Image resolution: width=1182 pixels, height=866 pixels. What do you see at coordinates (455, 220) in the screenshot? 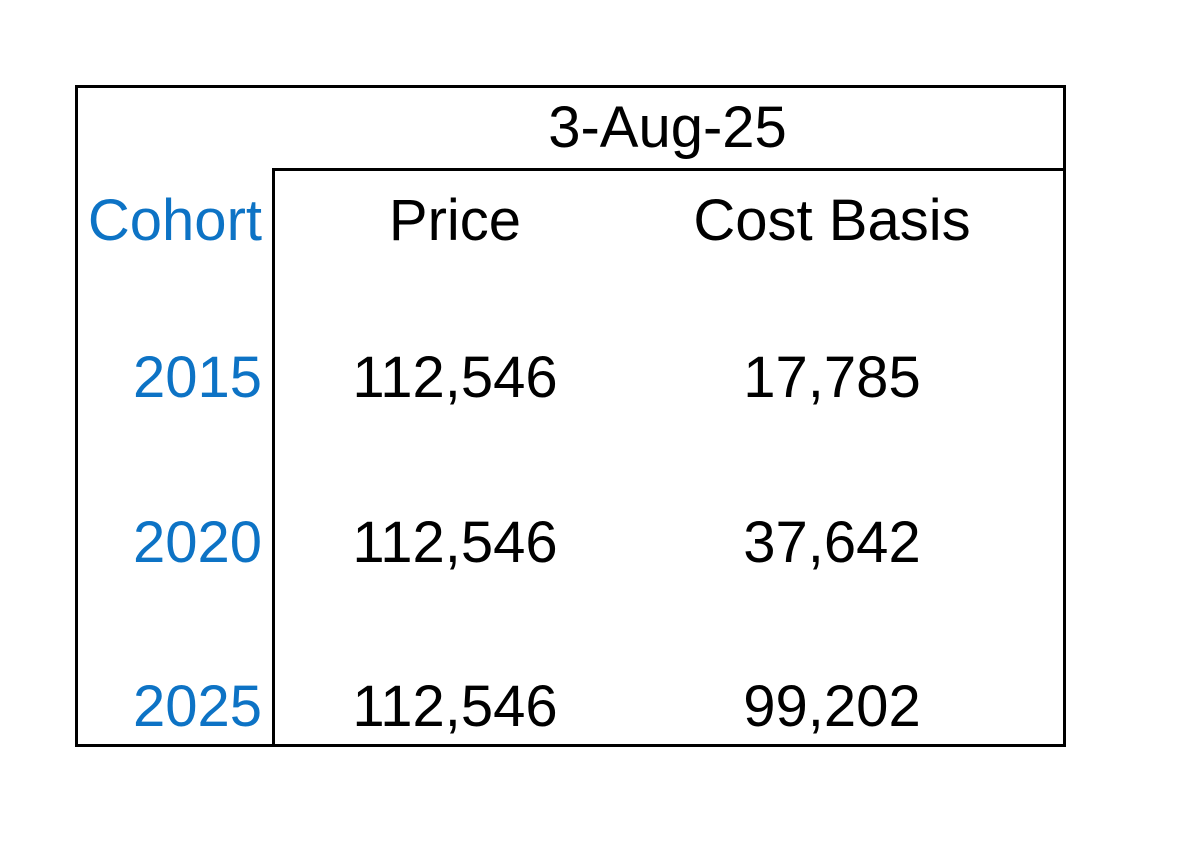
I see `price-column-header: Price` at bounding box center [455, 220].